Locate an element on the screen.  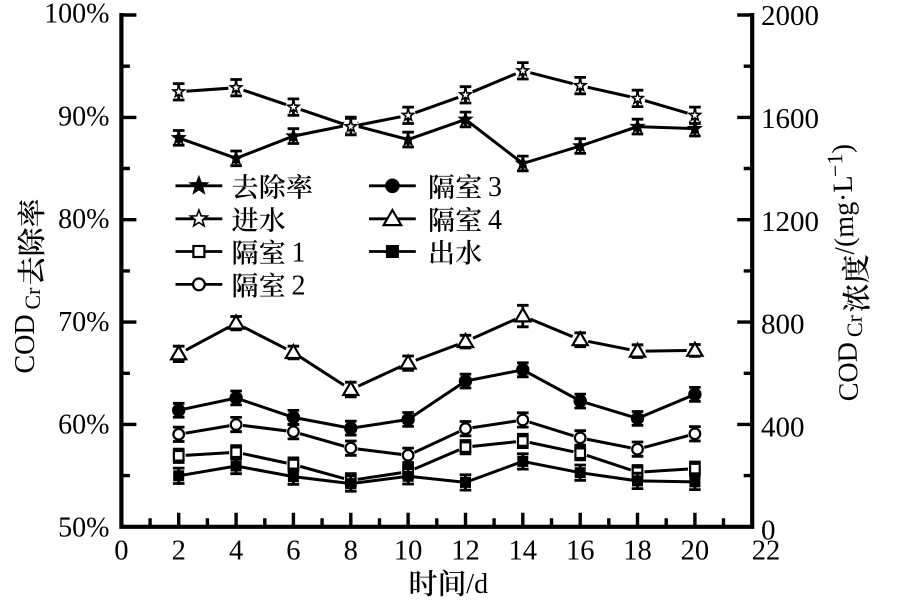
svg-text: 70% is located at coordinates (83, 322).